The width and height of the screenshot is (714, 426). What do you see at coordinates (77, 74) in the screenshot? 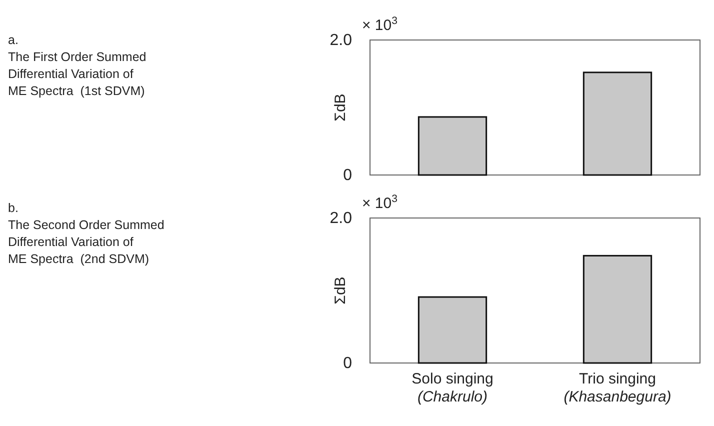
I see `text: The First Order Summed Differential Variation of ME Spectra (1st SDVM)` at bounding box center [77, 74].